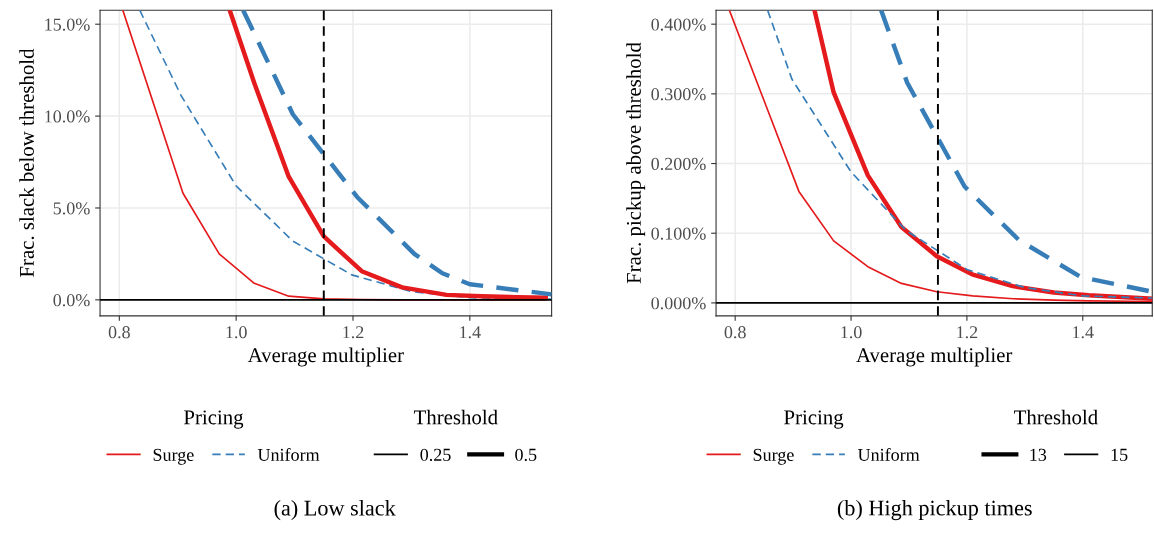 This screenshot has width=1154, height=539. I want to click on legend-label: 0.5, so click(526, 454).